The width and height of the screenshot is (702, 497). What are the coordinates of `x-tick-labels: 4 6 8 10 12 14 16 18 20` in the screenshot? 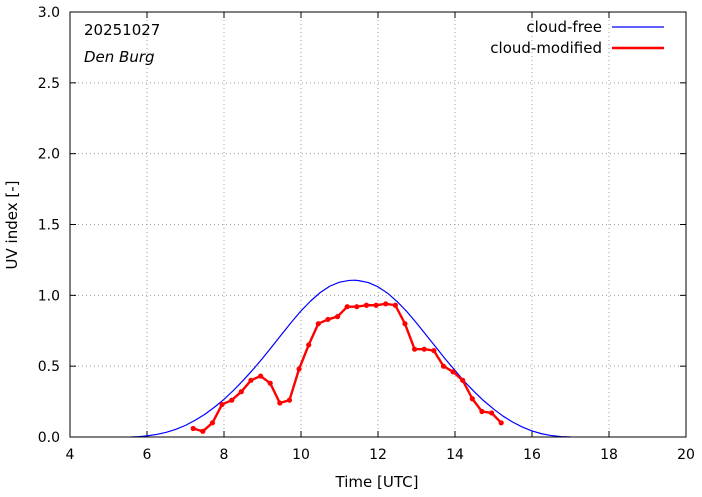 It's located at (380, 455).